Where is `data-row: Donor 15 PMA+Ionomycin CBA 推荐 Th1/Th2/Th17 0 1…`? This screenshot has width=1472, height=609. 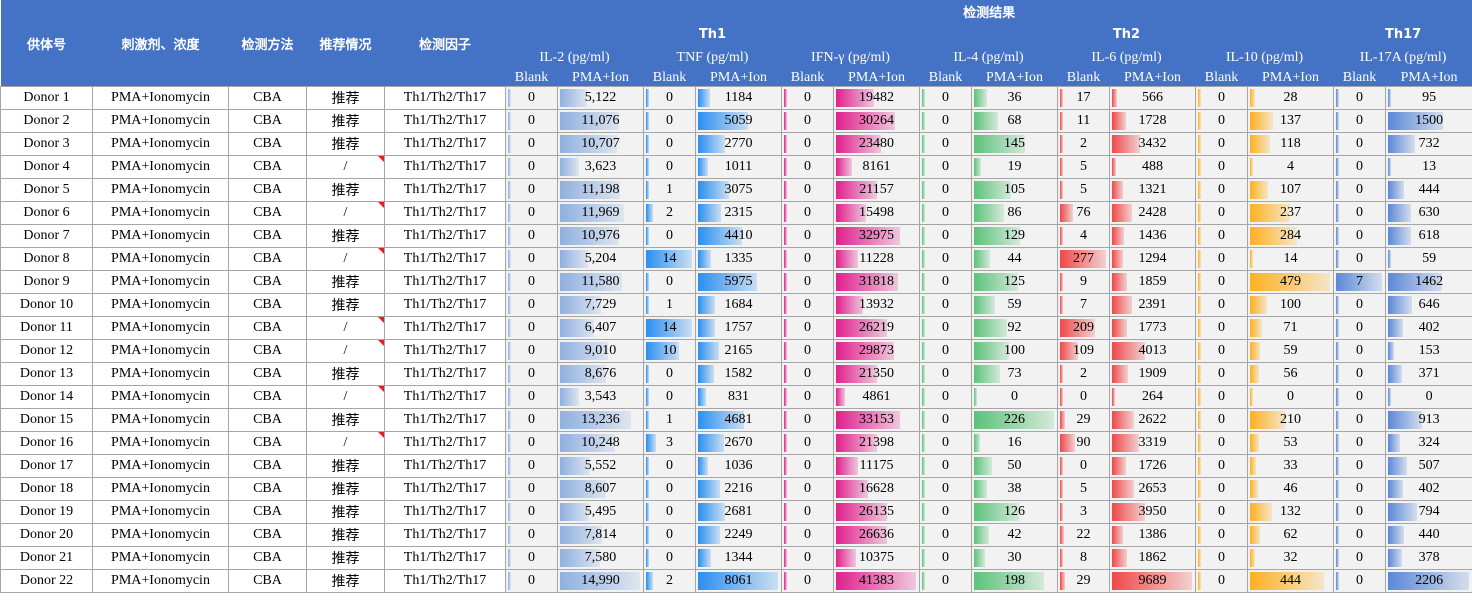 data-row: Donor 15 PMA+Ionomycin CBA 推荐 Th1/Th2/Th17 0 1… is located at coordinates (736, 420).